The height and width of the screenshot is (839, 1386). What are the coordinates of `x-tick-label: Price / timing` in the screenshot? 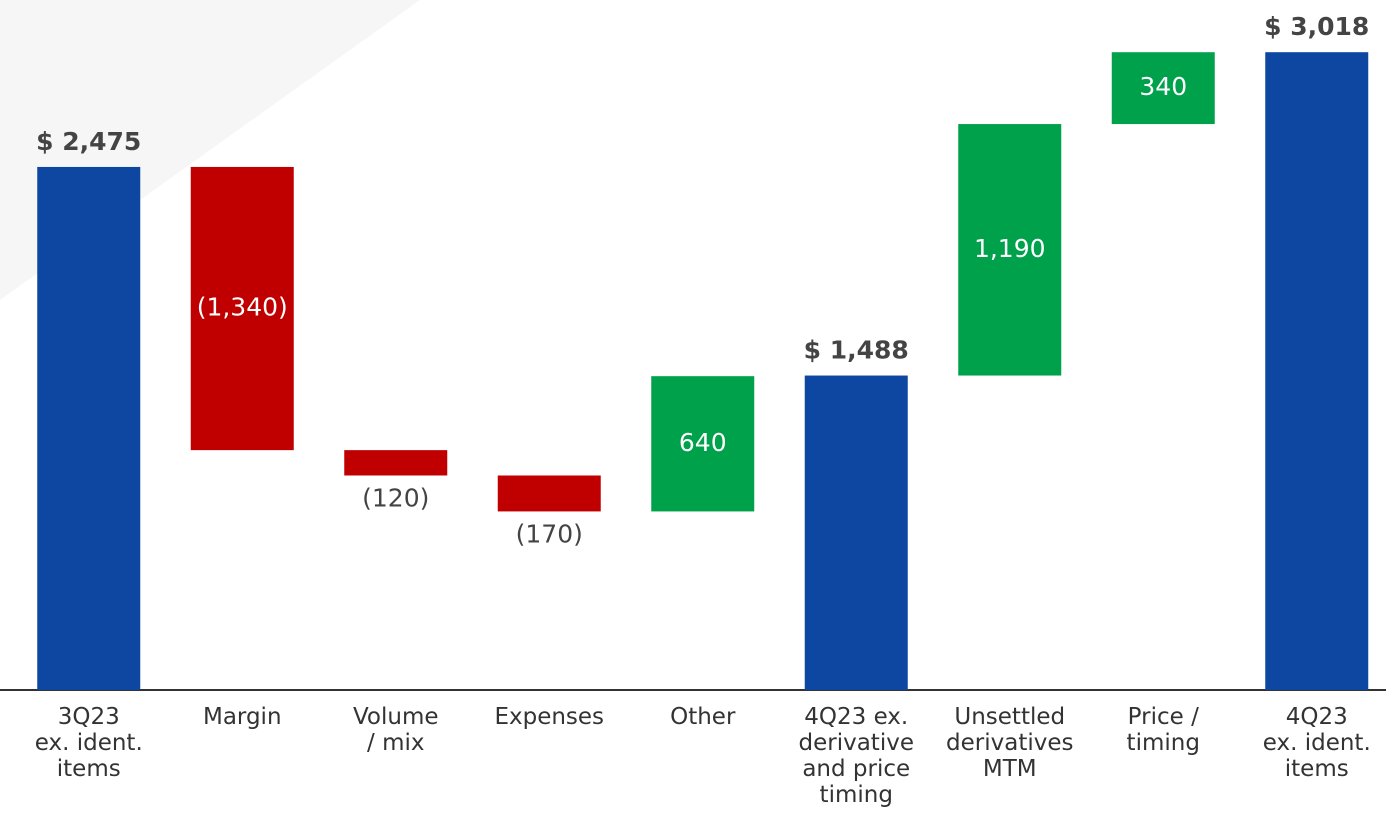 It's located at (1163, 730).